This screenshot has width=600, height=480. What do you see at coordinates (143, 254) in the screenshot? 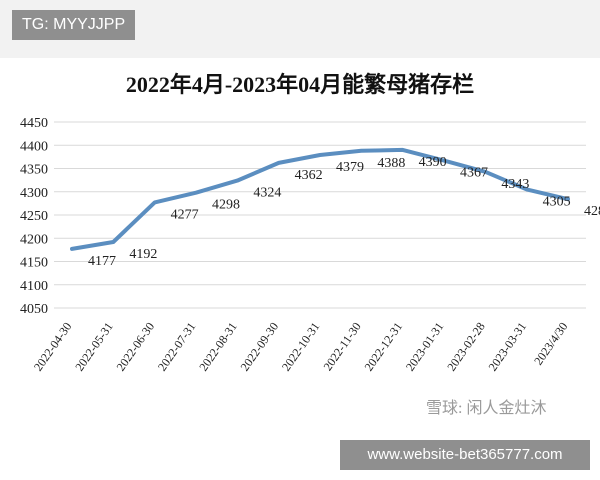
I see `data-label: 4192` at bounding box center [143, 254].